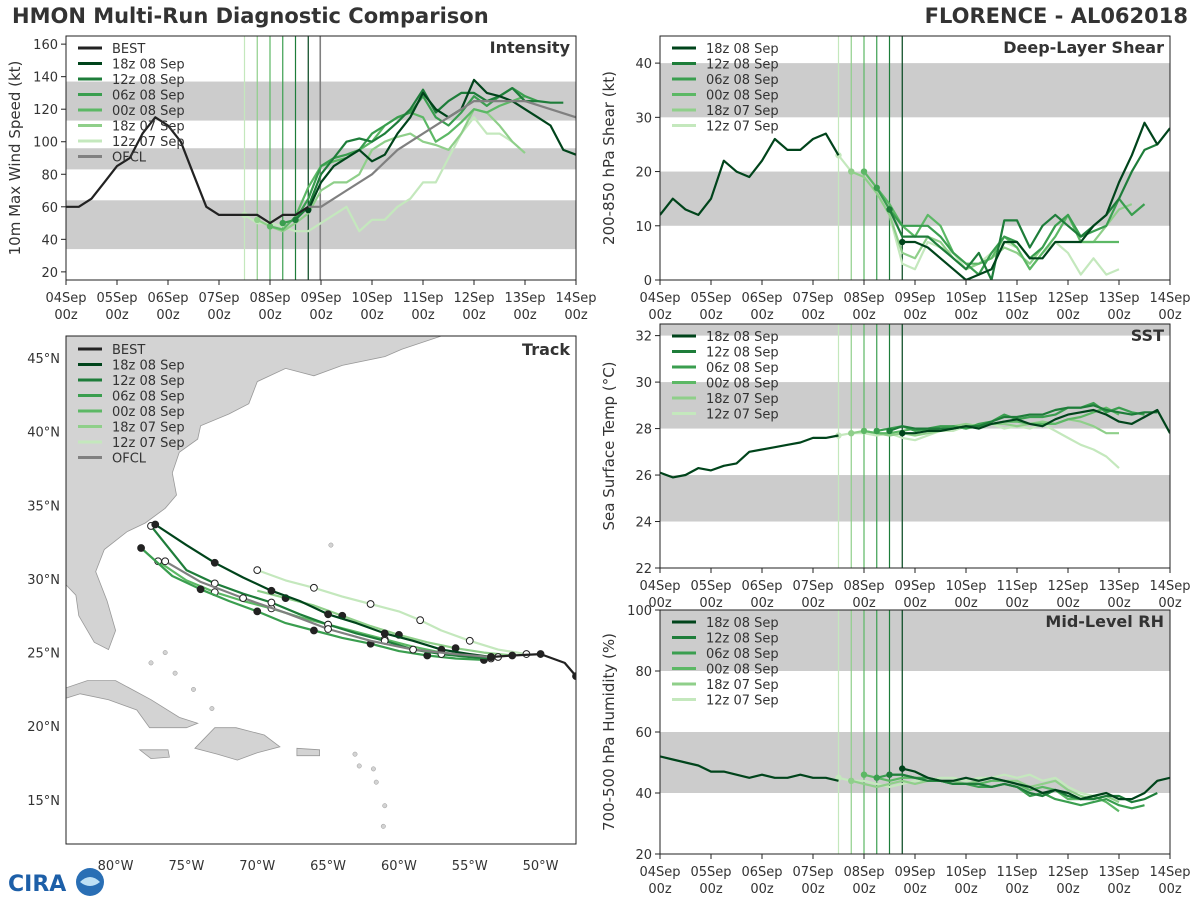 This screenshot has width=1200, height=900. Describe the element at coordinates (915, 498) in the screenshot. I see `sst-band` at that location.